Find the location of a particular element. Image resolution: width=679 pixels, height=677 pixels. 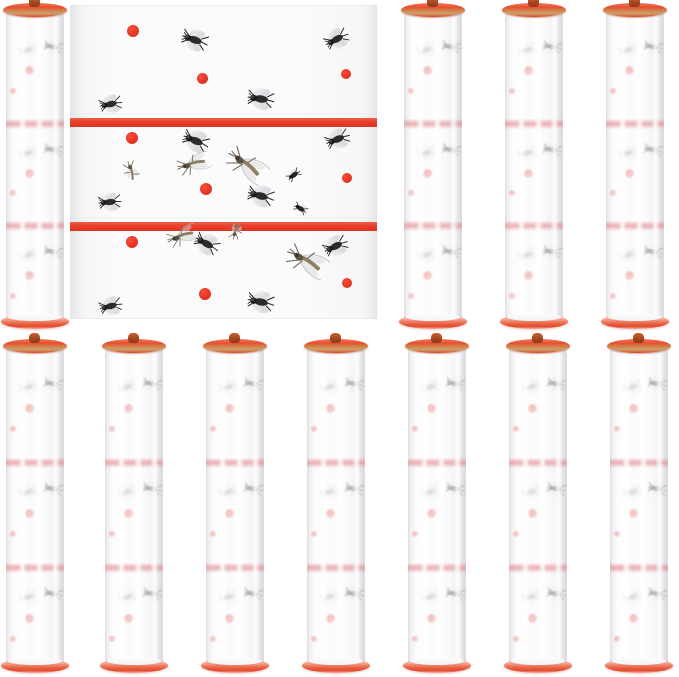

tube-roll-with-ribbon is located at coordinates (35, 164).